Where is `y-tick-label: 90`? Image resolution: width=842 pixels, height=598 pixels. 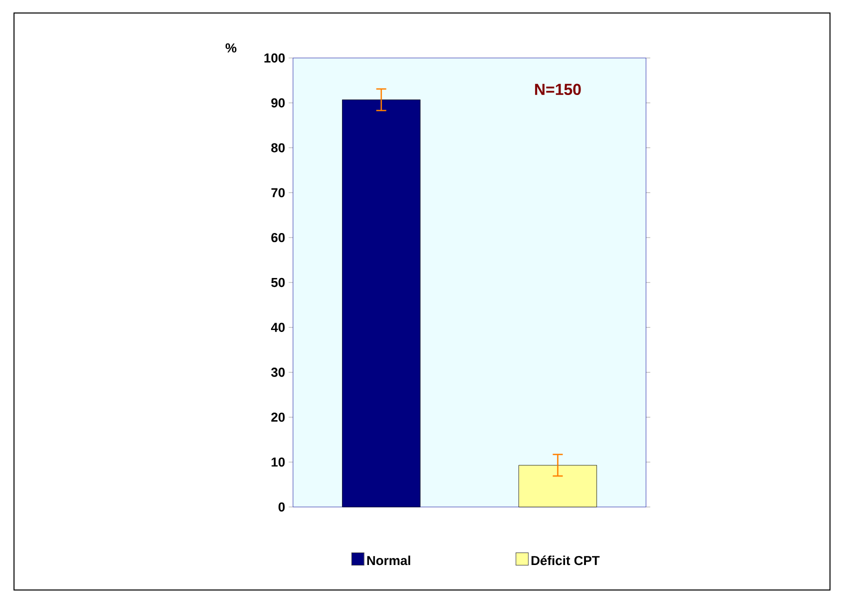 y-tick-label: 90 is located at coordinates (278, 103).